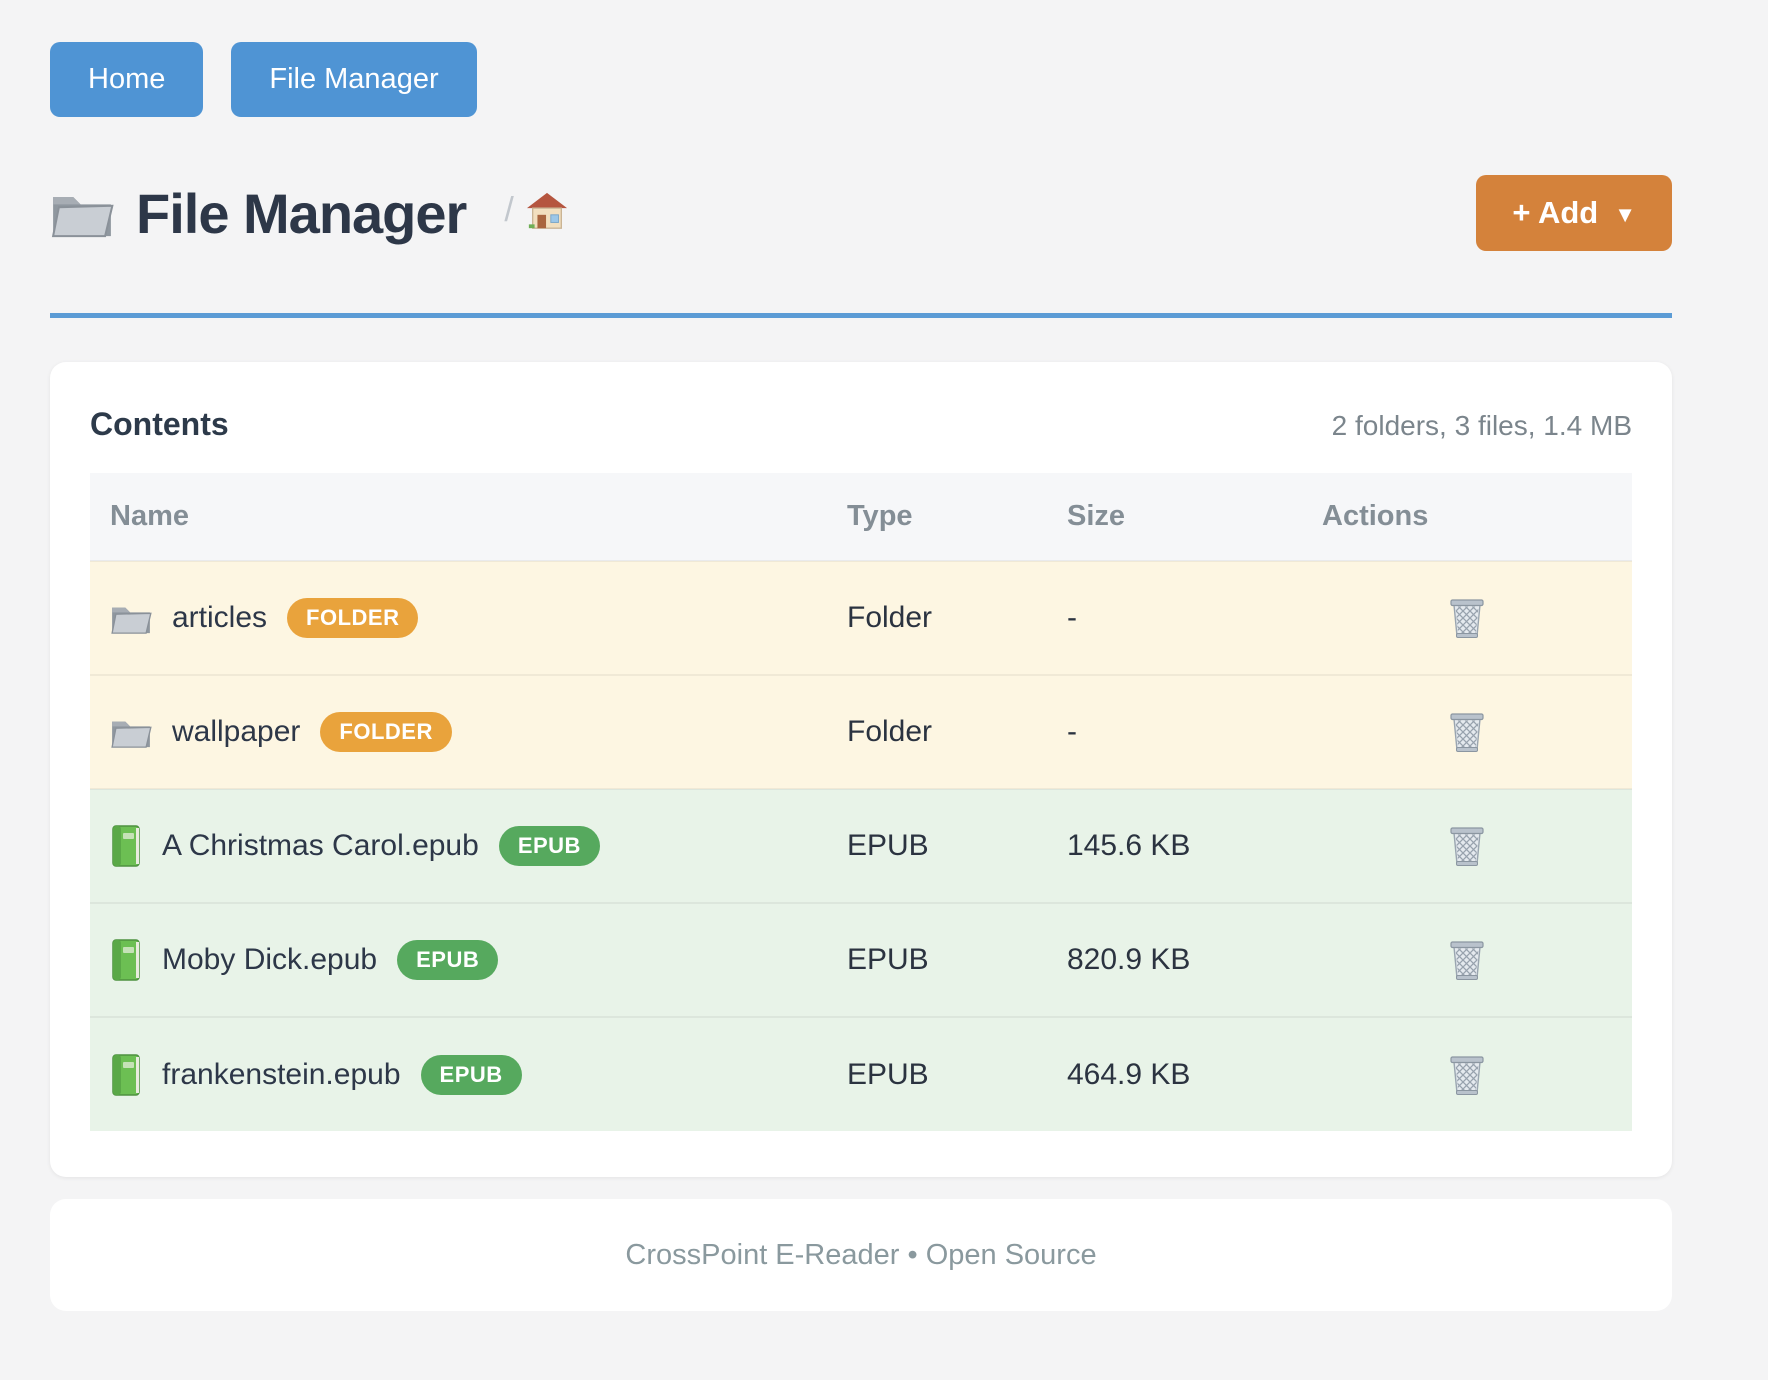 This screenshot has width=1768, height=1380. I want to click on column-header-type: Type, so click(937, 517).